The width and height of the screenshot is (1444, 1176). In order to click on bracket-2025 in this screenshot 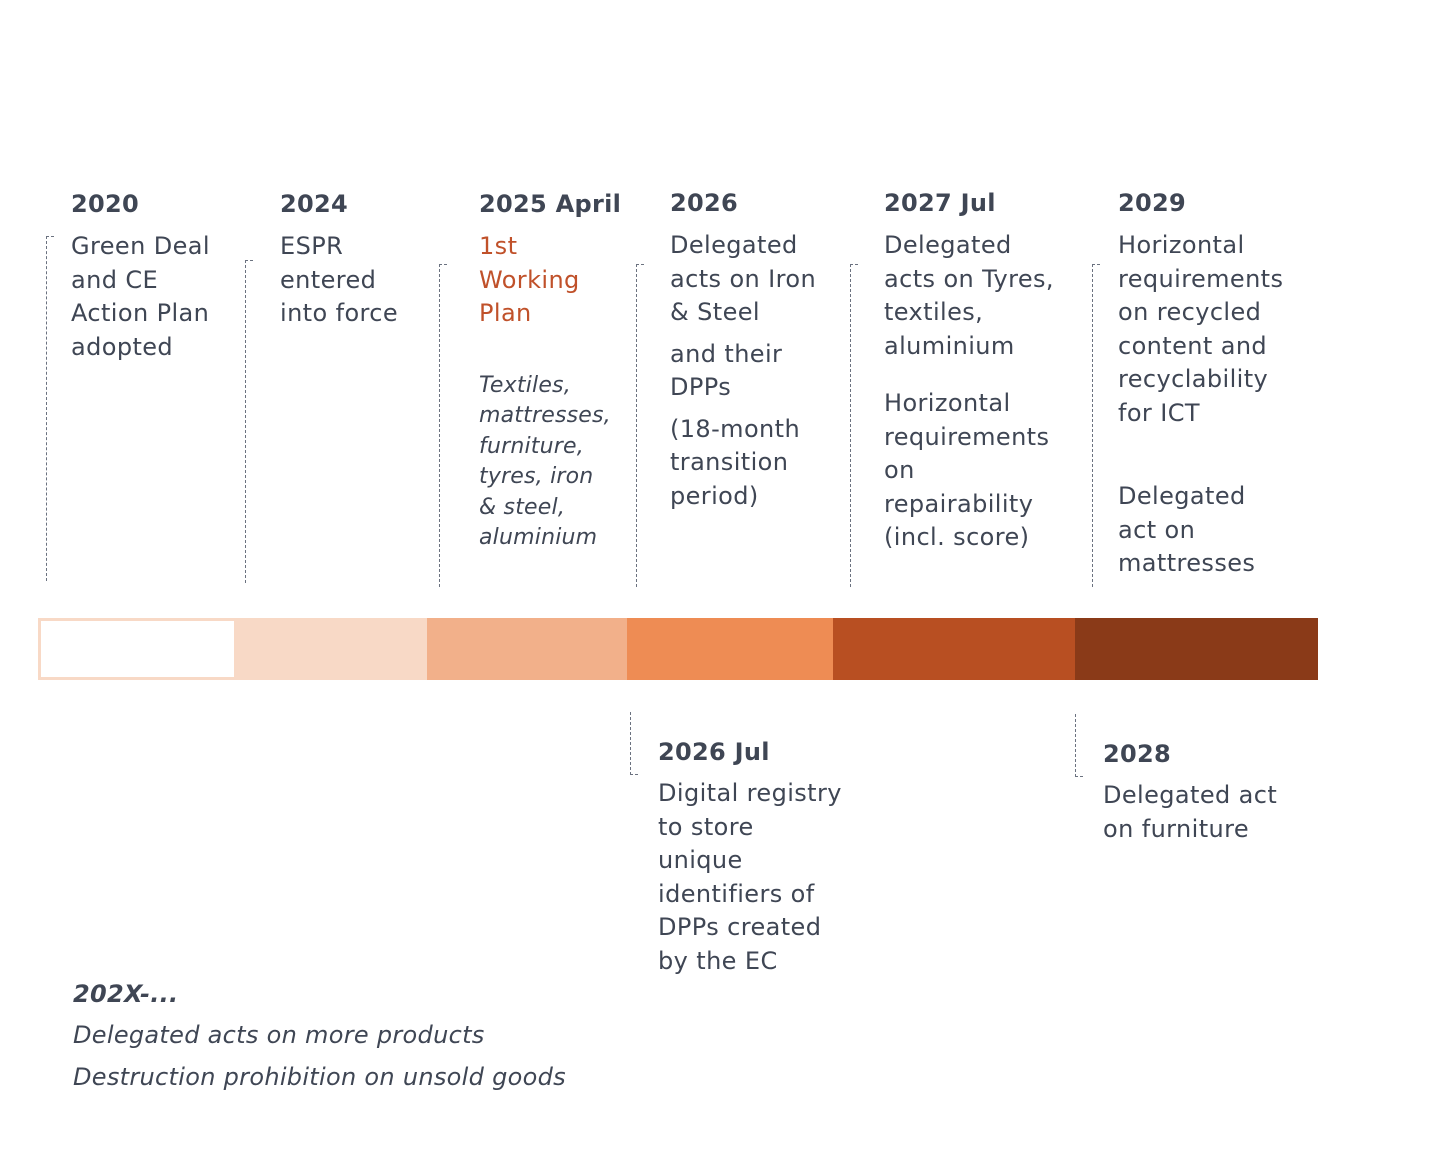, I will do `click(443, 425)`.